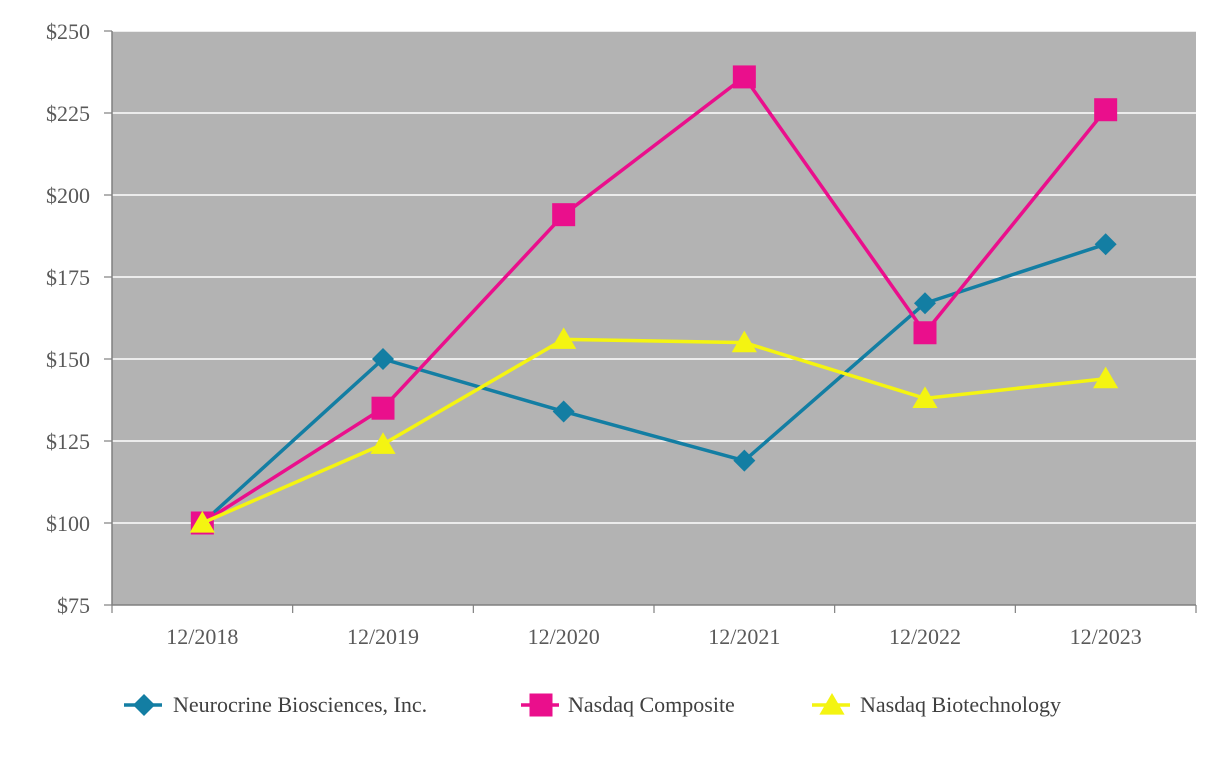 The height and width of the screenshot is (760, 1226). I want to click on y-tick-label: $225, so click(68, 113).